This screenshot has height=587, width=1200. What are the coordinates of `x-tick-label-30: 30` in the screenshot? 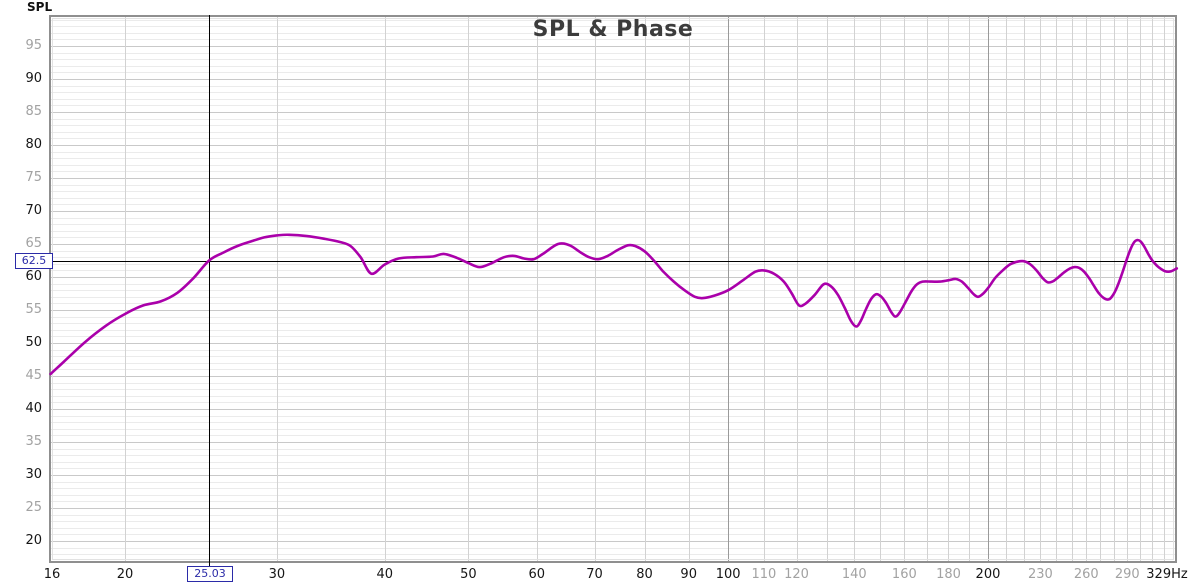 It's located at (277, 574).